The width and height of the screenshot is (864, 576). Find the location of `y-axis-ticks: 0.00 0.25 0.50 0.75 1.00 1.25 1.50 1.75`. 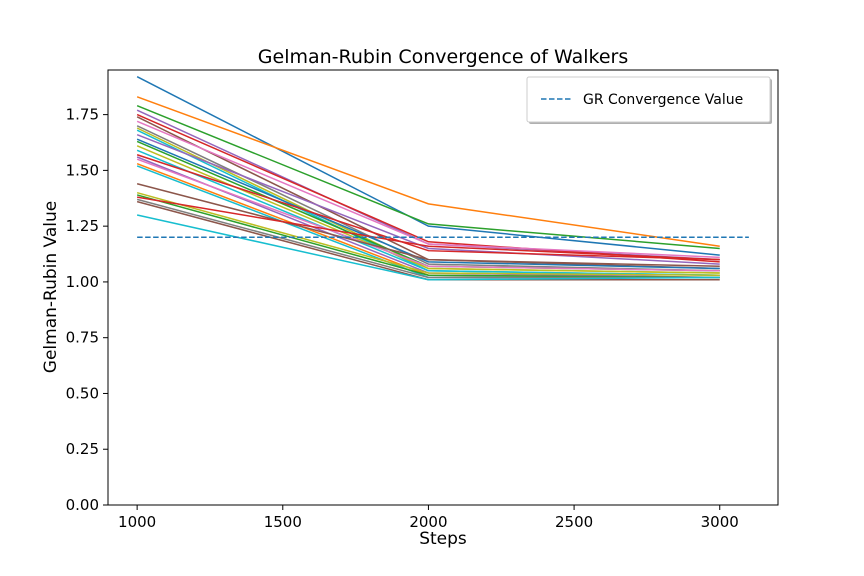

y-axis-ticks: 0.00 0.25 0.50 0.75 1.00 1.25 1.50 1.75 is located at coordinates (87, 310).